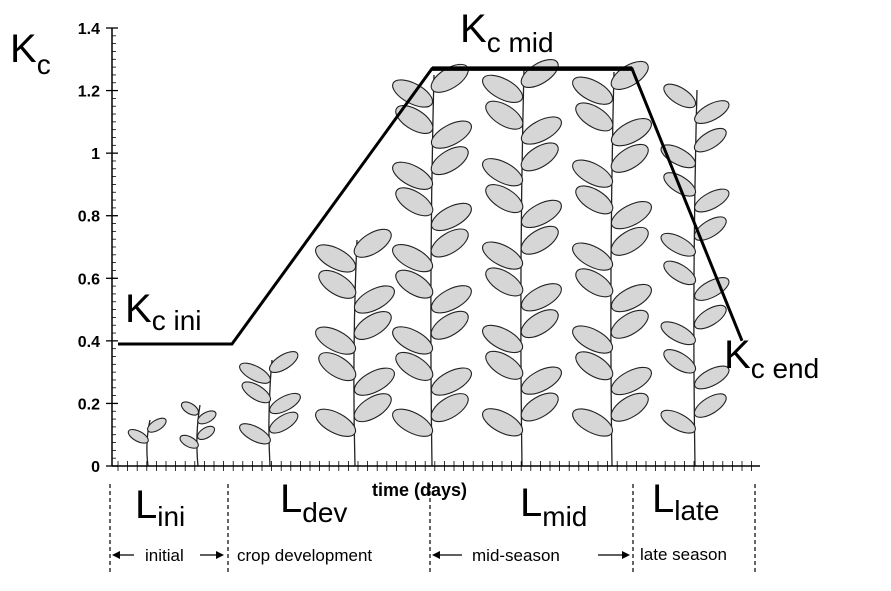 Image resolution: width=891 pixels, height=591 pixels. I want to click on y-tick-label: 0.8, so click(89, 217).